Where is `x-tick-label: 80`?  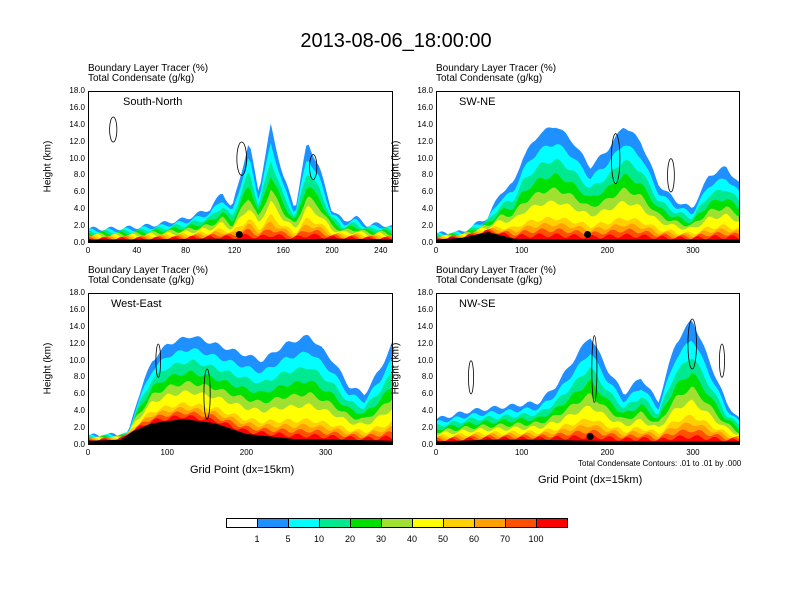
x-tick-label: 80 is located at coordinates (186, 250).